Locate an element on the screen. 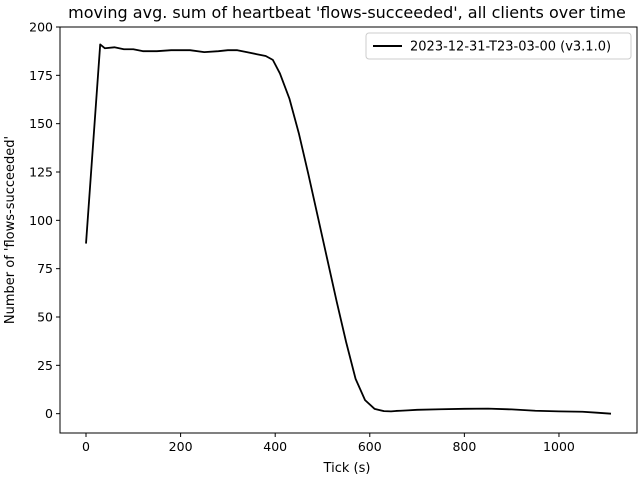 The width and height of the screenshot is (640, 480). y-tick-label: 50 is located at coordinates (45, 317).